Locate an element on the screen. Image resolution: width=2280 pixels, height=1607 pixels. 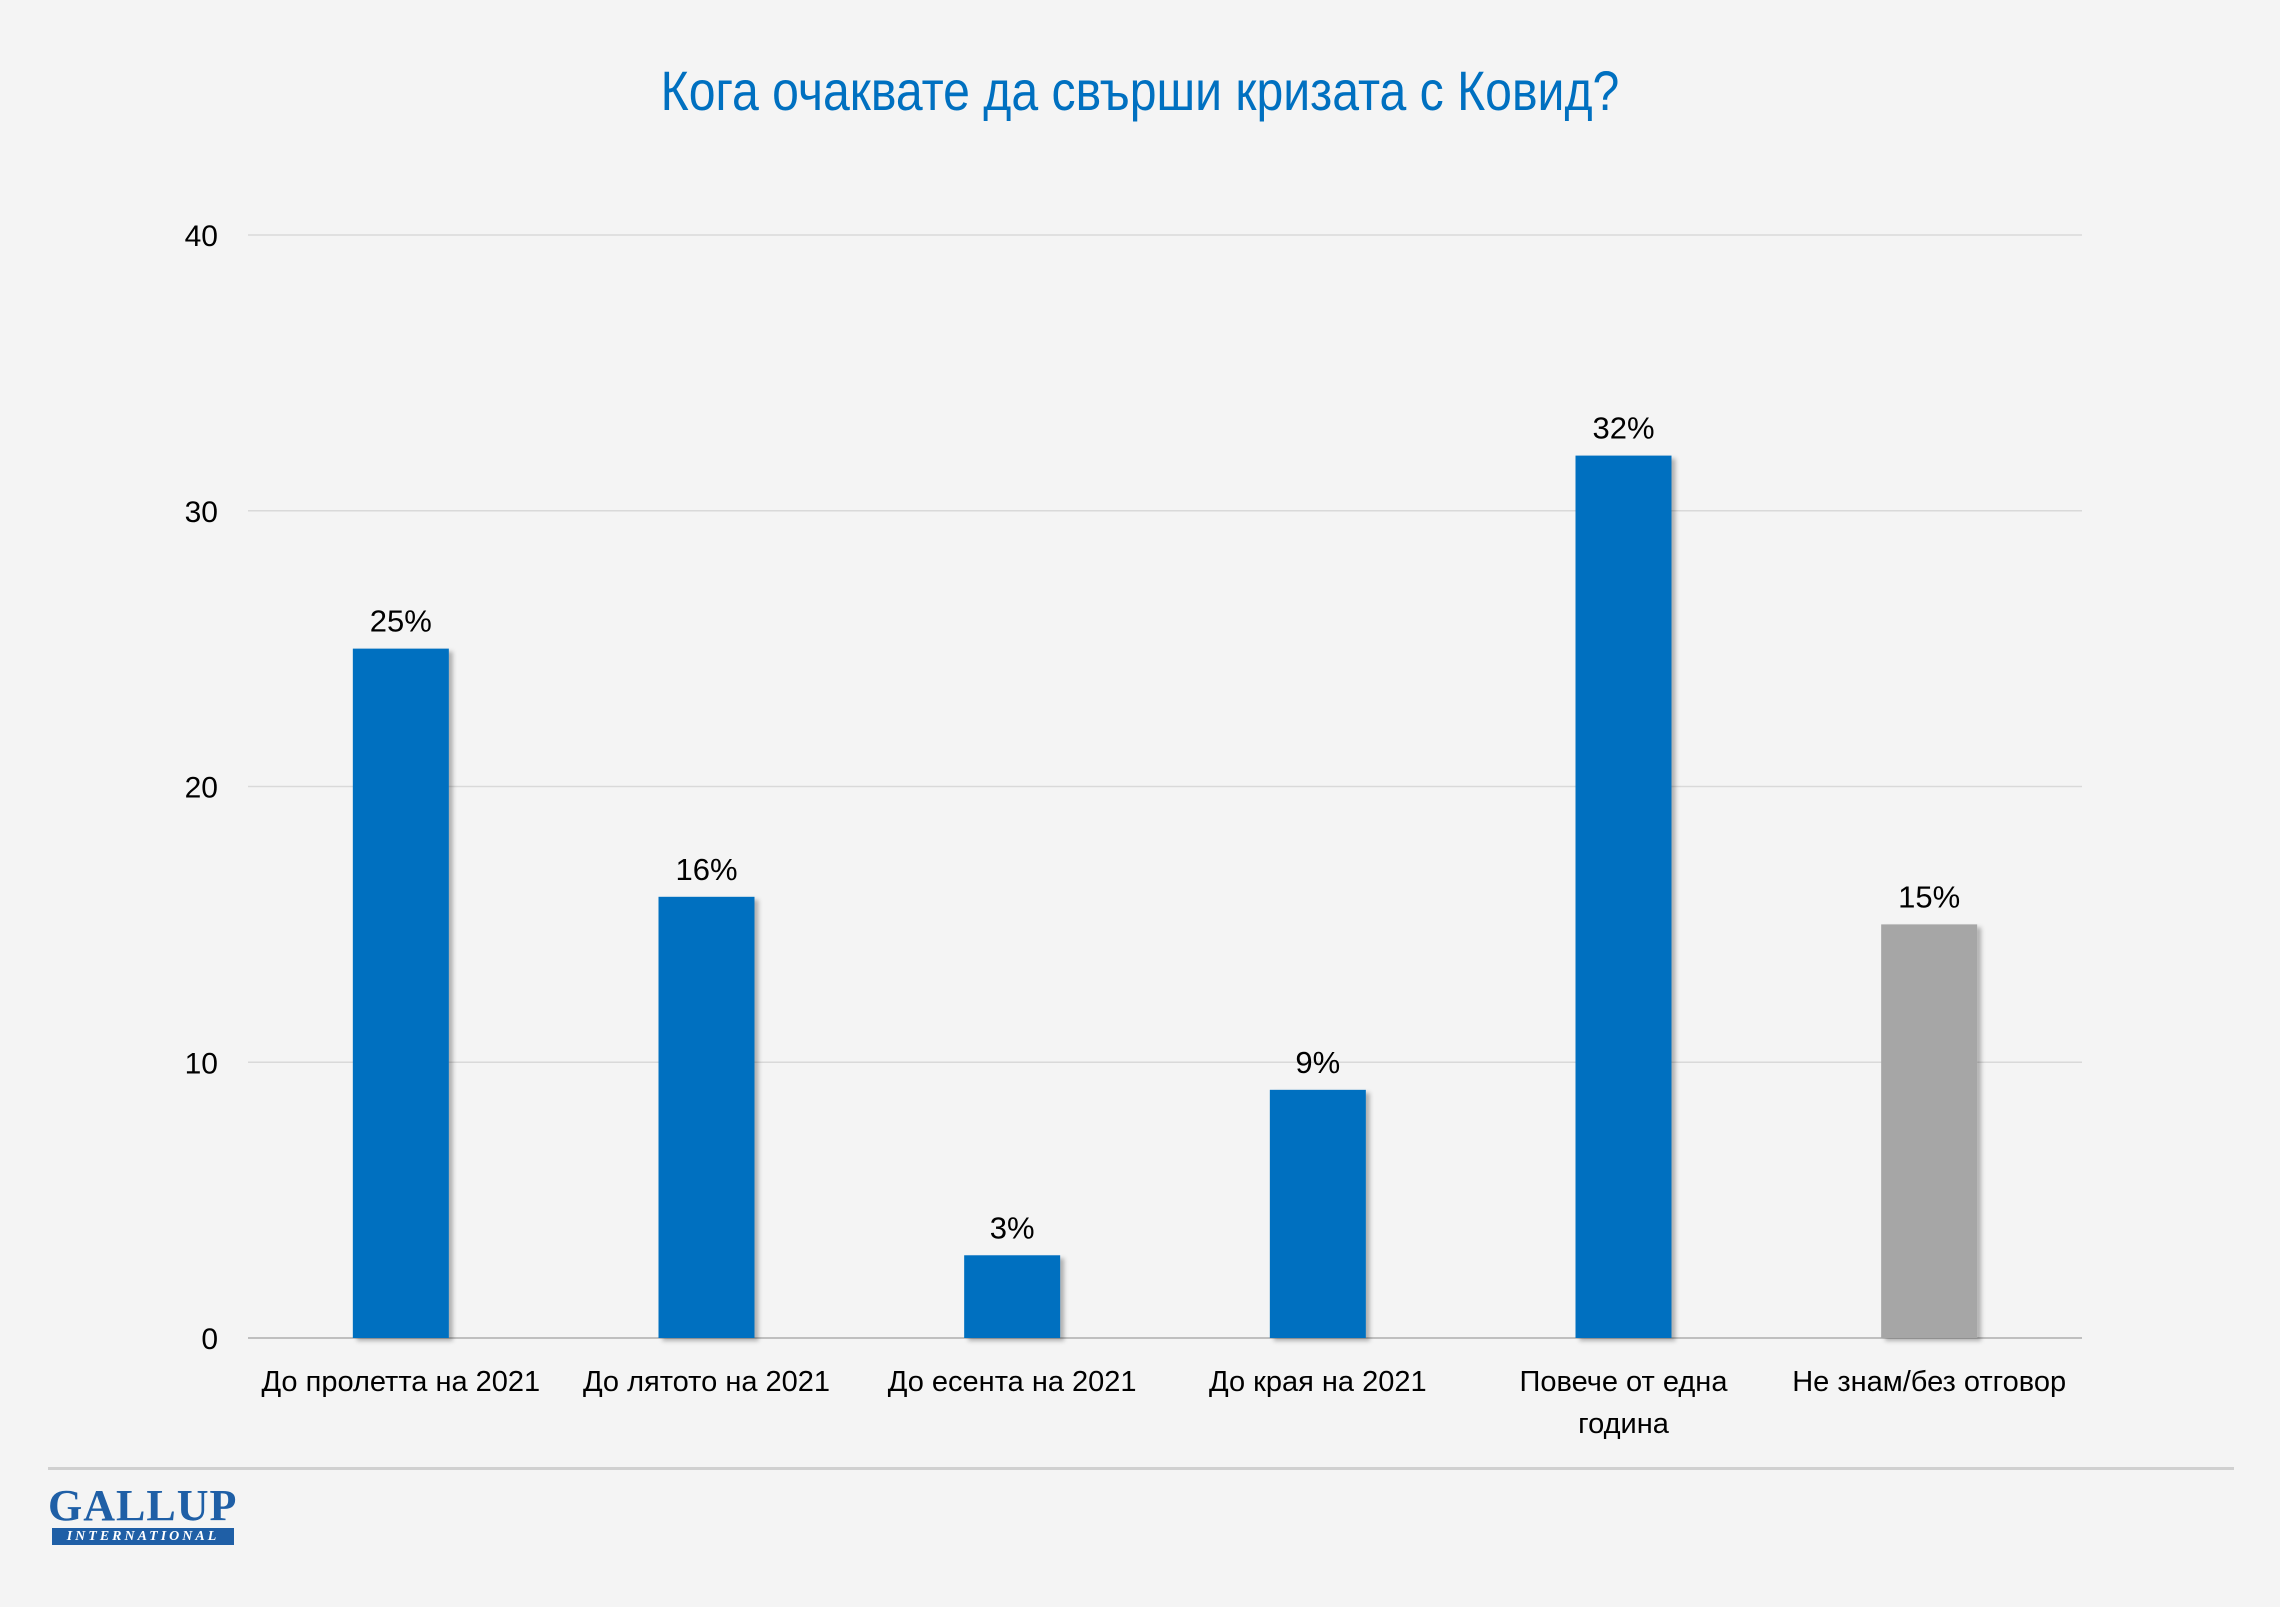
data-label: 3% is located at coordinates (1012, 1227).